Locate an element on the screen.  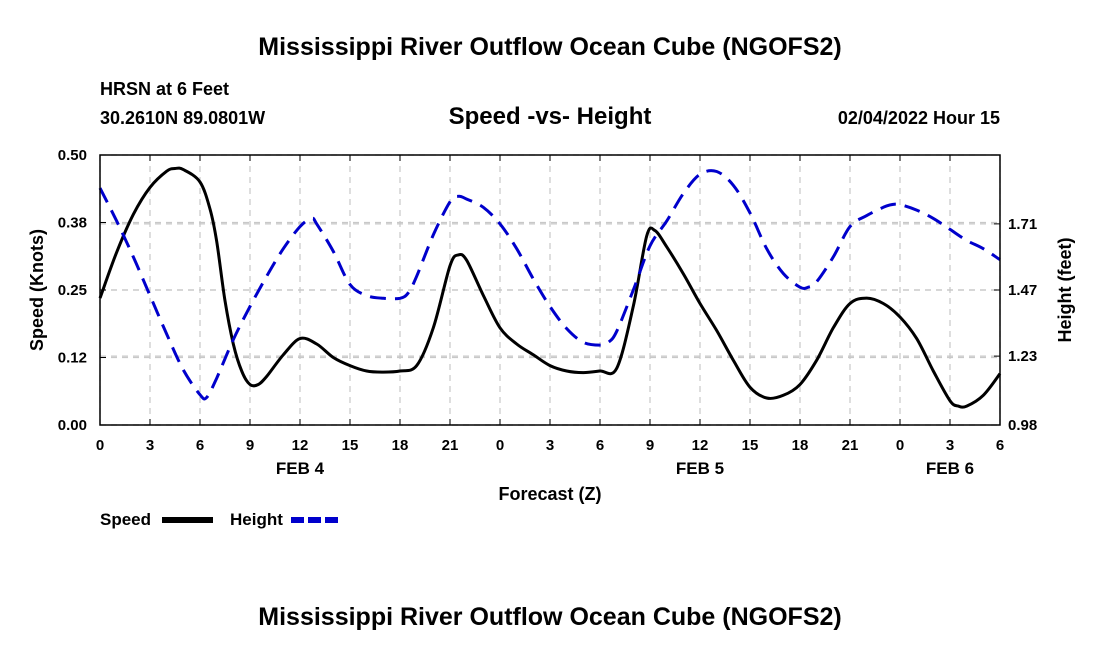
chart-subtitle: Speed -vs- Height is located at coordinates (550, 116).